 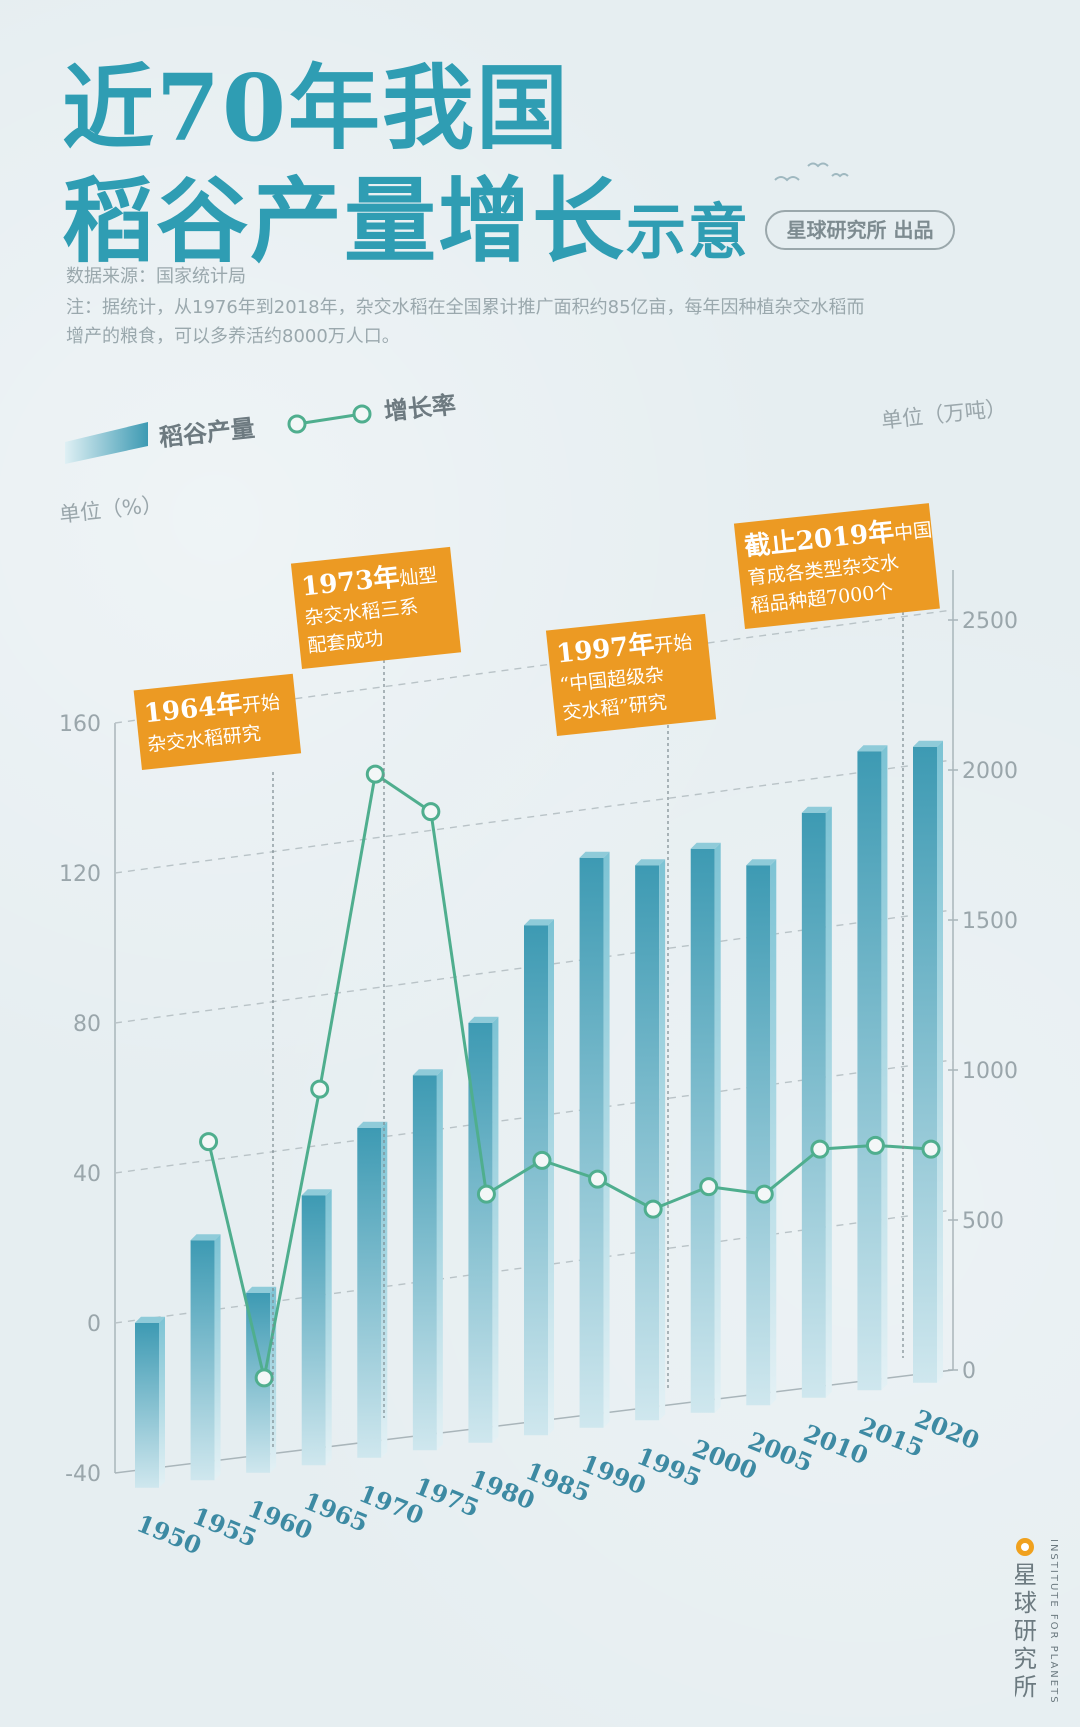 I want to click on left-tick-label: -40, so click(x=83, y=1474).